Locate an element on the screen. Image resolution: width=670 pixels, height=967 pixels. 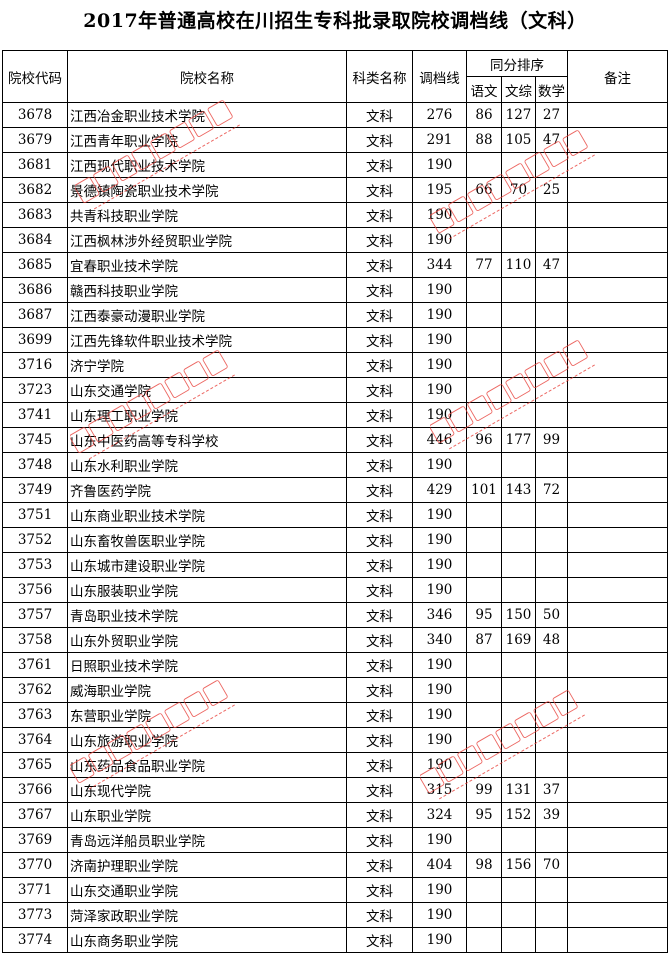
cell-chinese: 95 is located at coordinates (484, 615).